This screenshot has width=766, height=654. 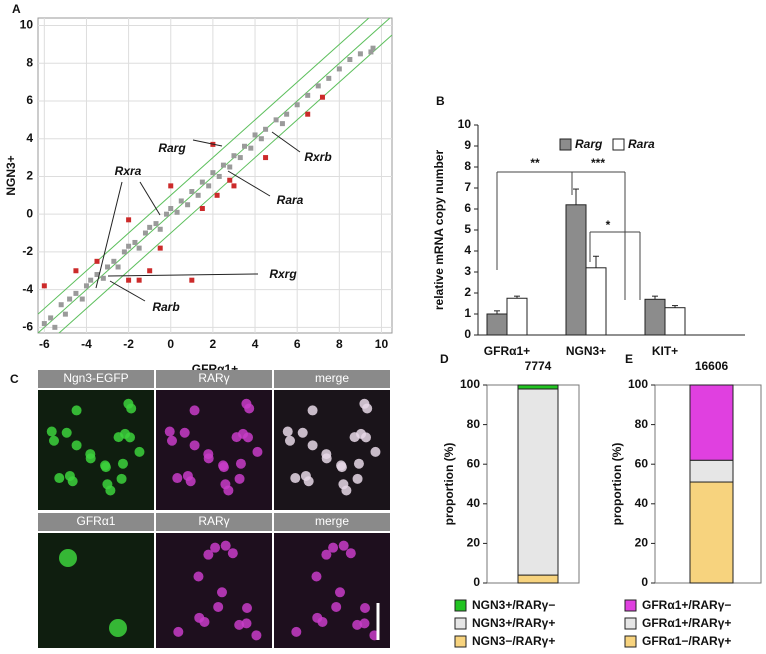 I want to click on x-tick-label: -2, so click(x=128, y=344).